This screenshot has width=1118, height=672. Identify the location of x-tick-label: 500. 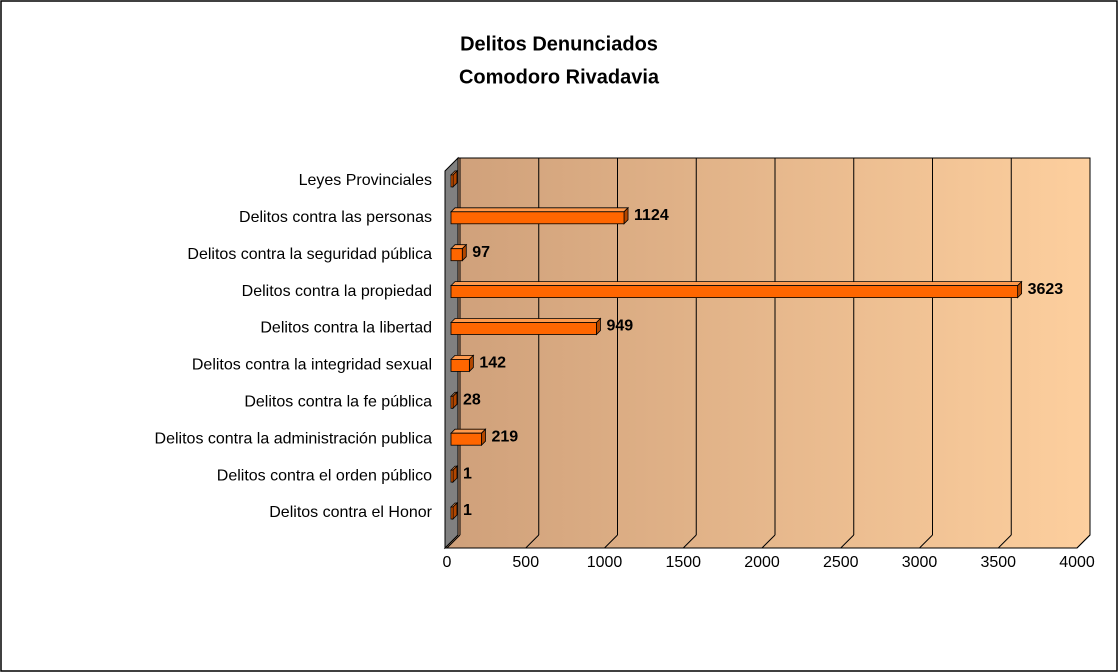
(525, 562).